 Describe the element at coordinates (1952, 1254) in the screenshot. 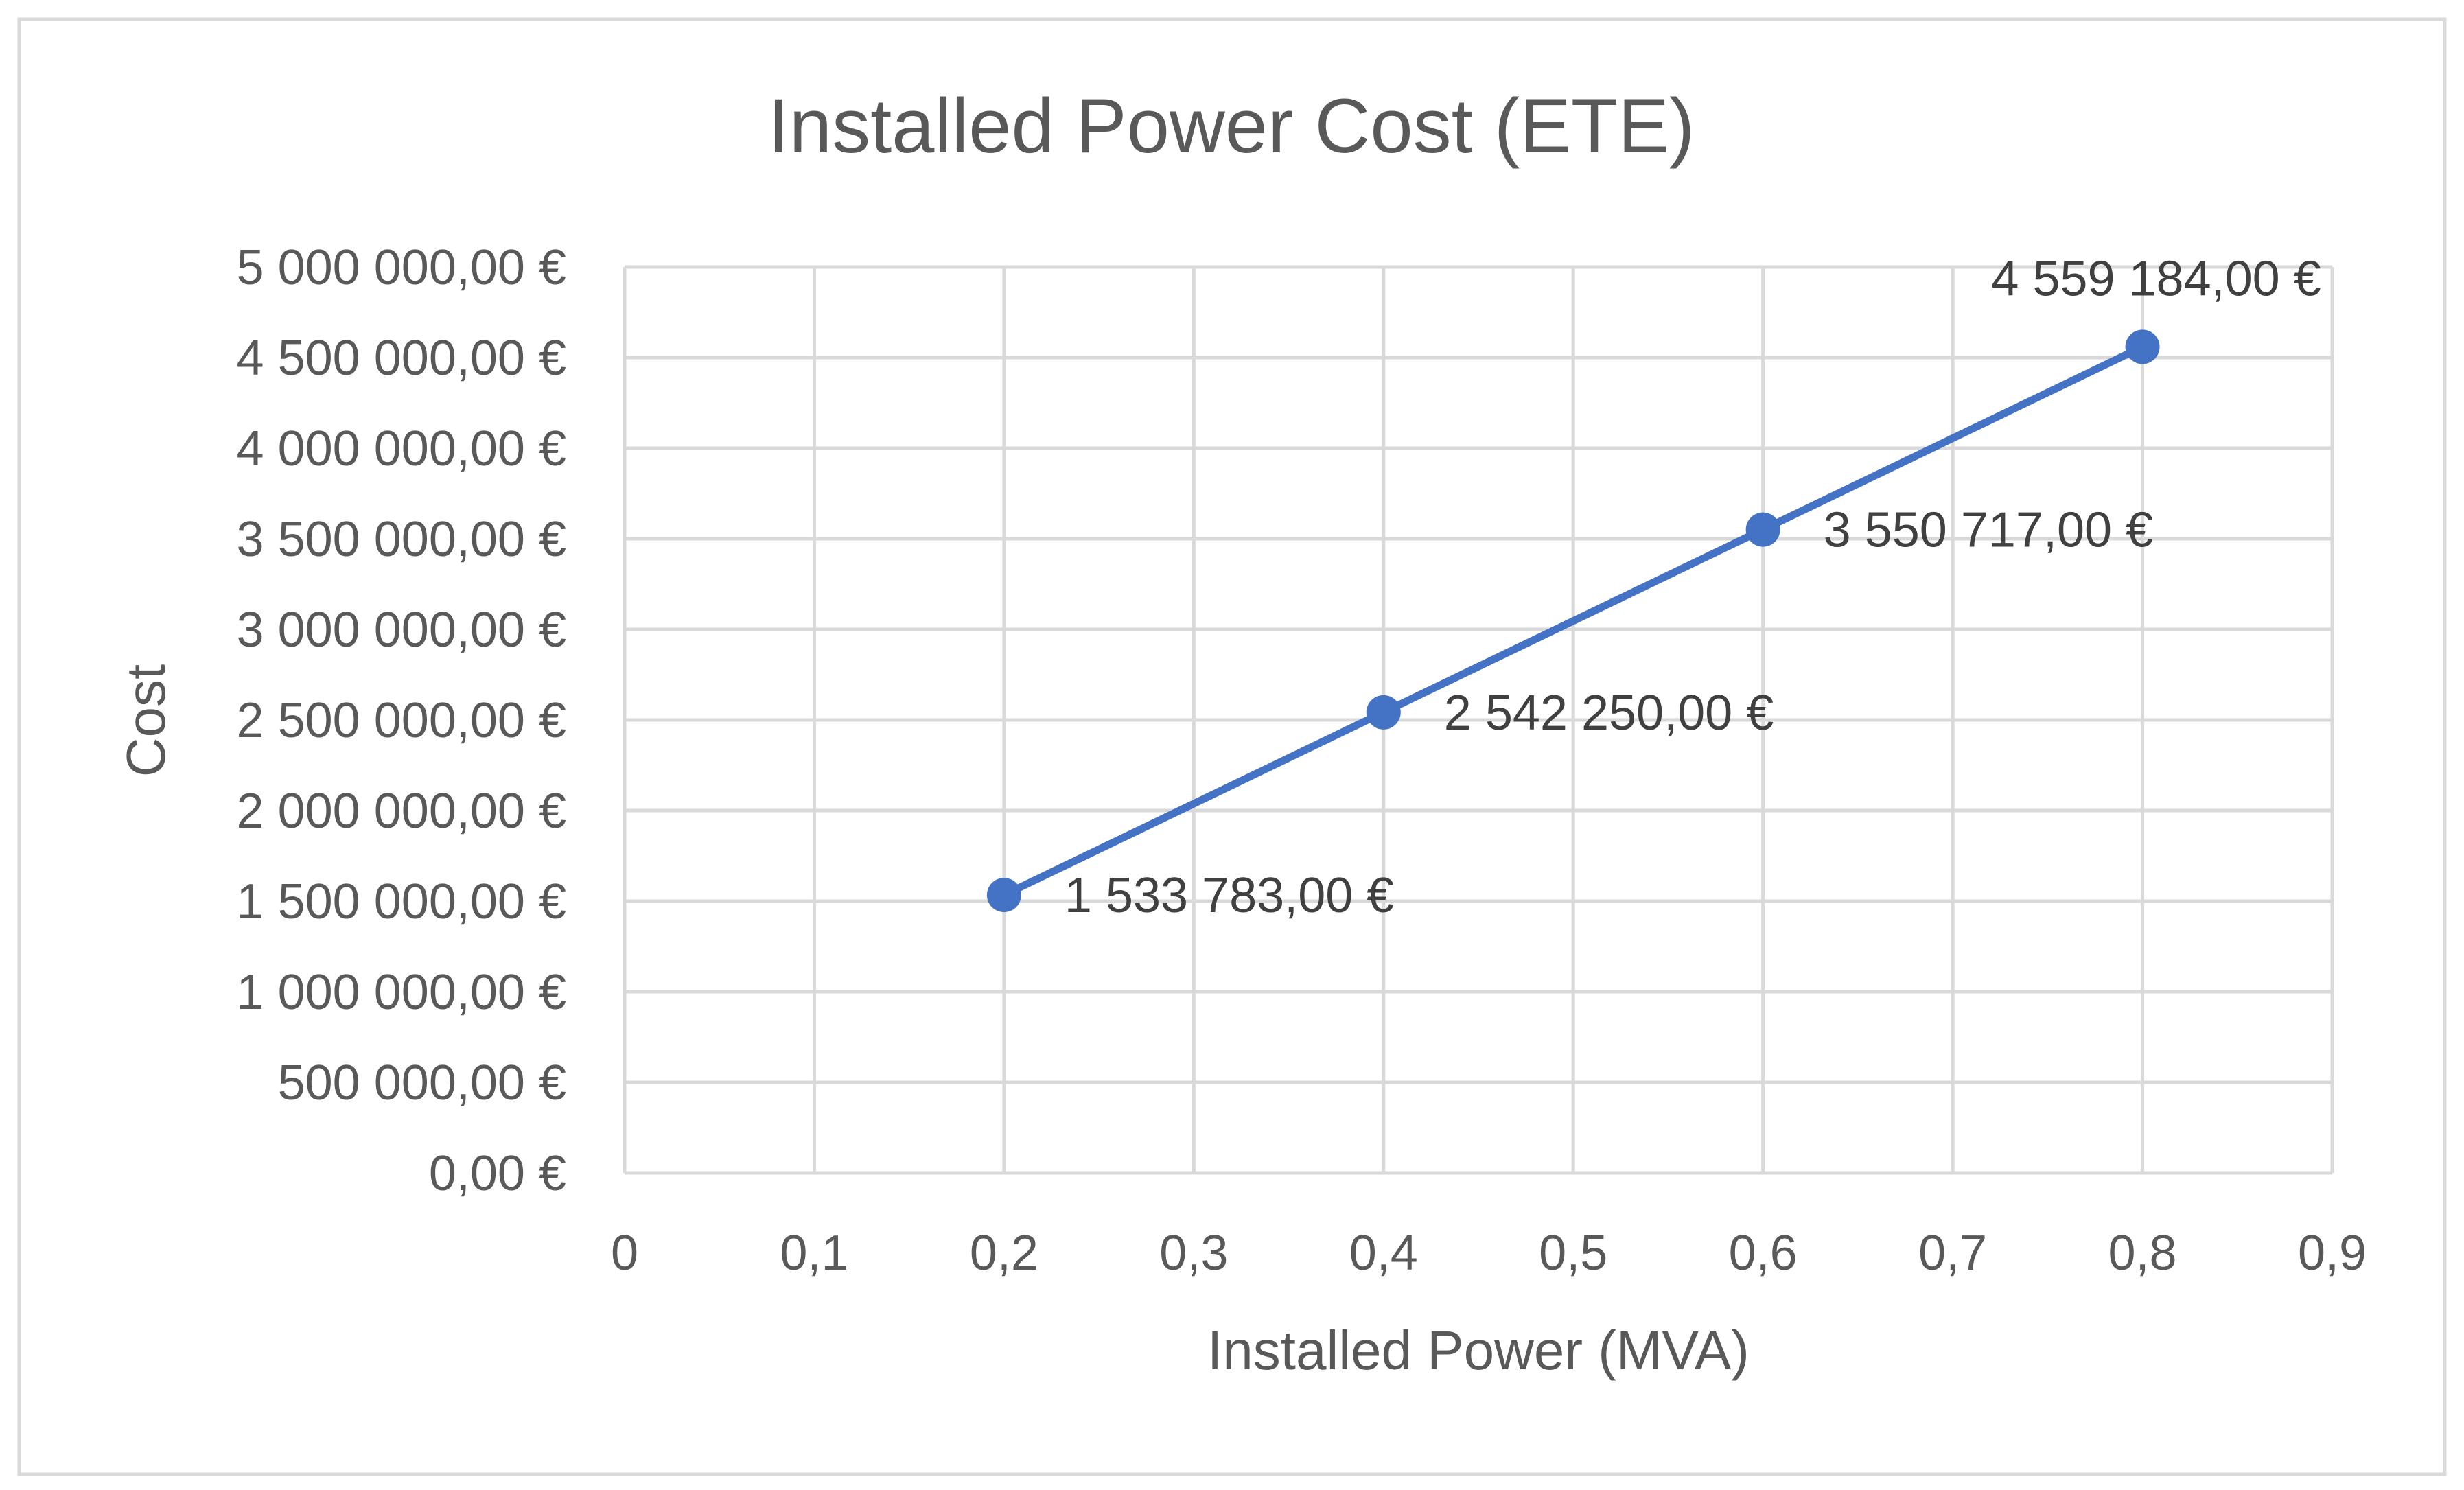

I see `x-tick-label: 0,7` at that location.